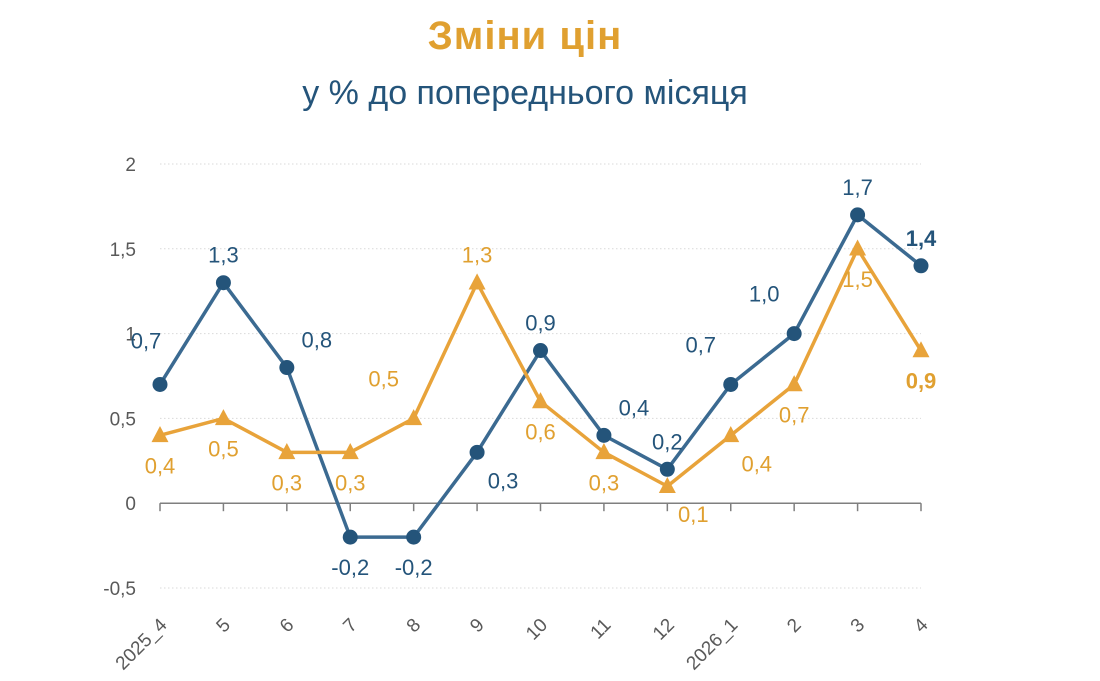  I want to click on y-axis-ticks: -0,5 0 0,5 1 1,5 2, so click(119, 377).